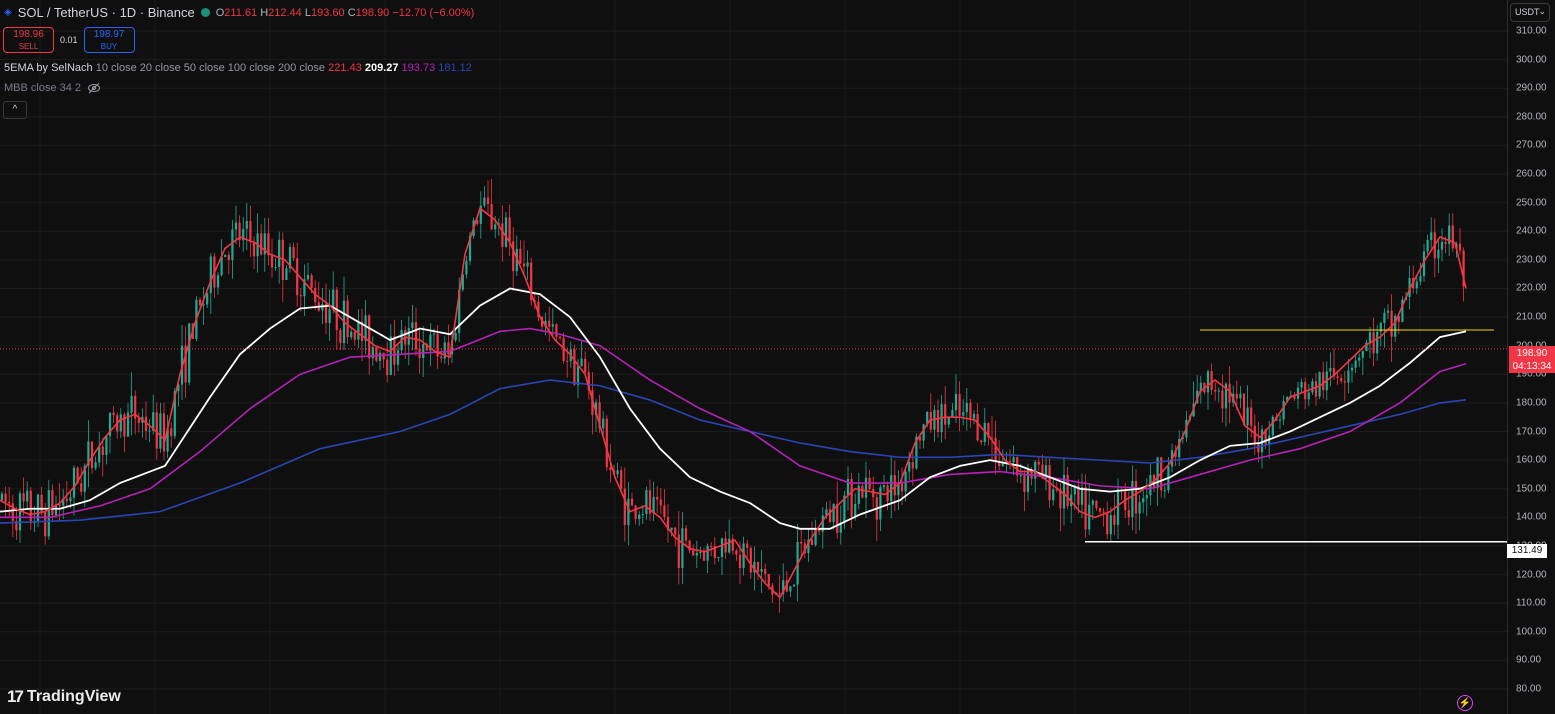 This screenshot has height=714, width=1555. What do you see at coordinates (69, 40) in the screenshot?
I see `trade-panel: 198.96 SELL 0.01 198.97 BUY` at bounding box center [69, 40].